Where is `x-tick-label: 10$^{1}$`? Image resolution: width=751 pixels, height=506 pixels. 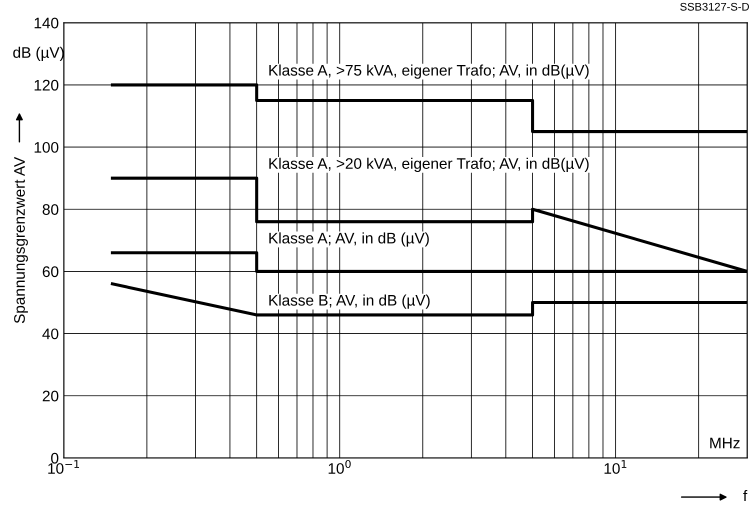
x-tick-label: 10$^{1}$ is located at coordinates (615, 467).